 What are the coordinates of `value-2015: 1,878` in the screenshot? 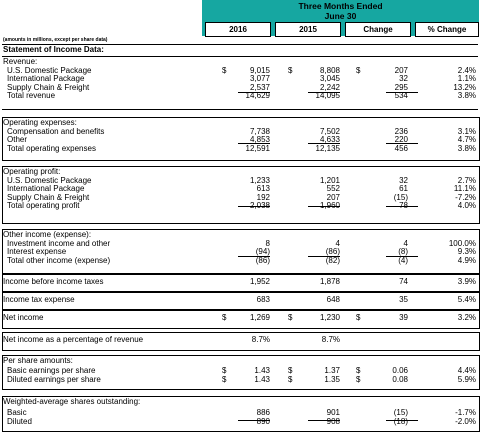 It's located at (329, 281).